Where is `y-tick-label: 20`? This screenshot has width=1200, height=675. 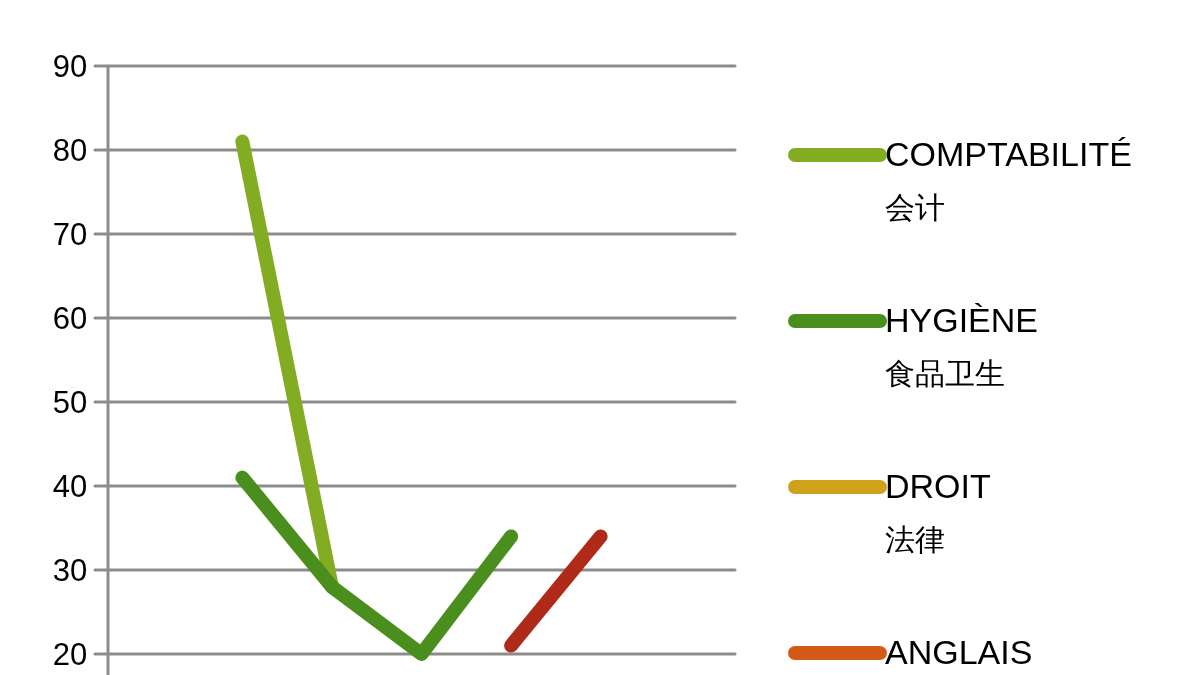
y-tick-label: 20 is located at coordinates (70, 654).